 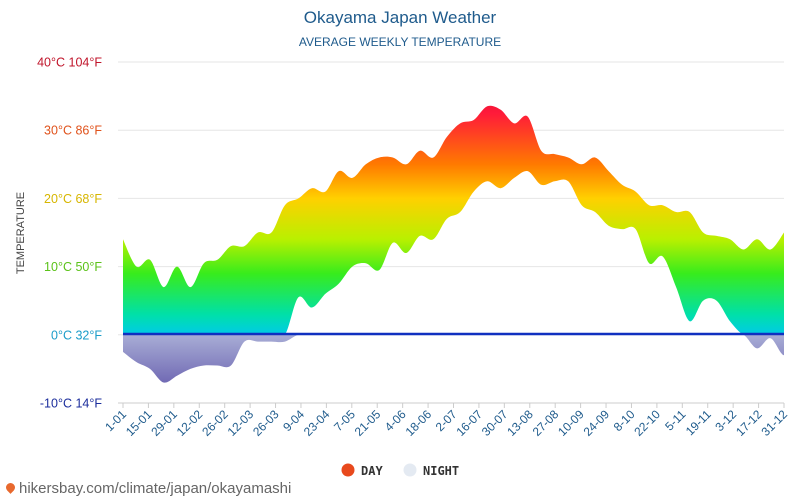 What do you see at coordinates (73, 131) in the screenshot?
I see `y-tick-label: 30°C 86°F` at bounding box center [73, 131].